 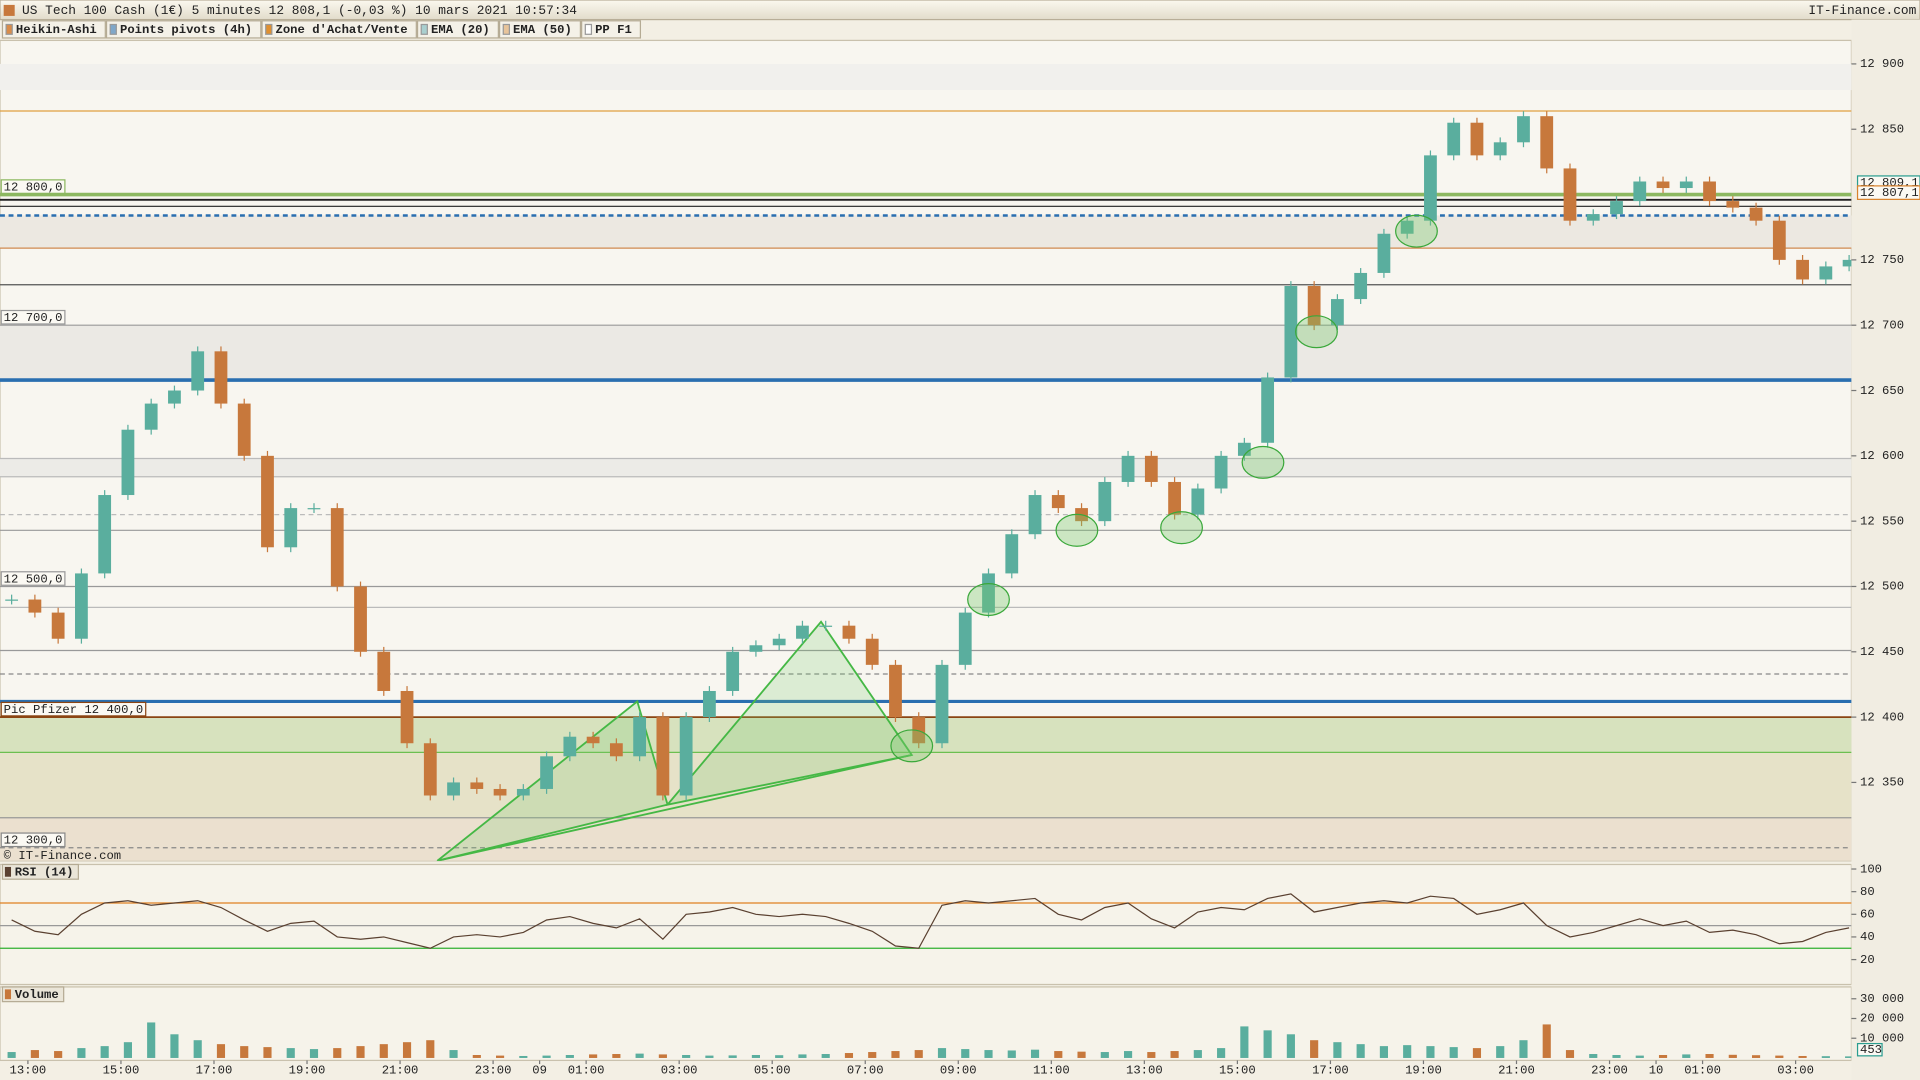 I want to click on last-volume-label: 453, so click(x=1871, y=1050).